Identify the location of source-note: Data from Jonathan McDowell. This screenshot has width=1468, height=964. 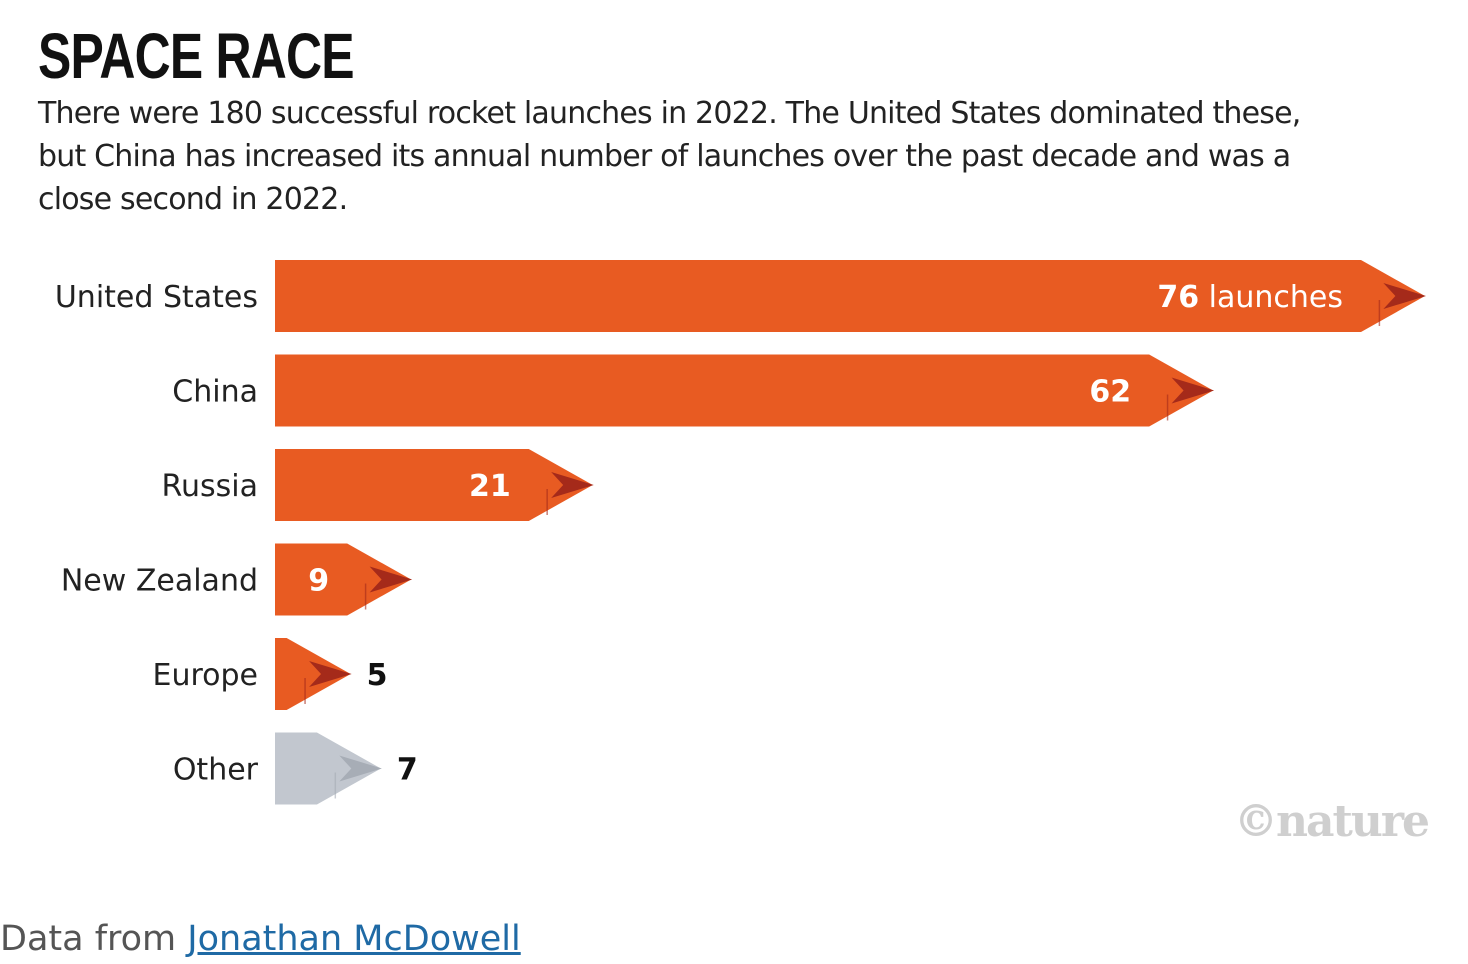
(260, 939).